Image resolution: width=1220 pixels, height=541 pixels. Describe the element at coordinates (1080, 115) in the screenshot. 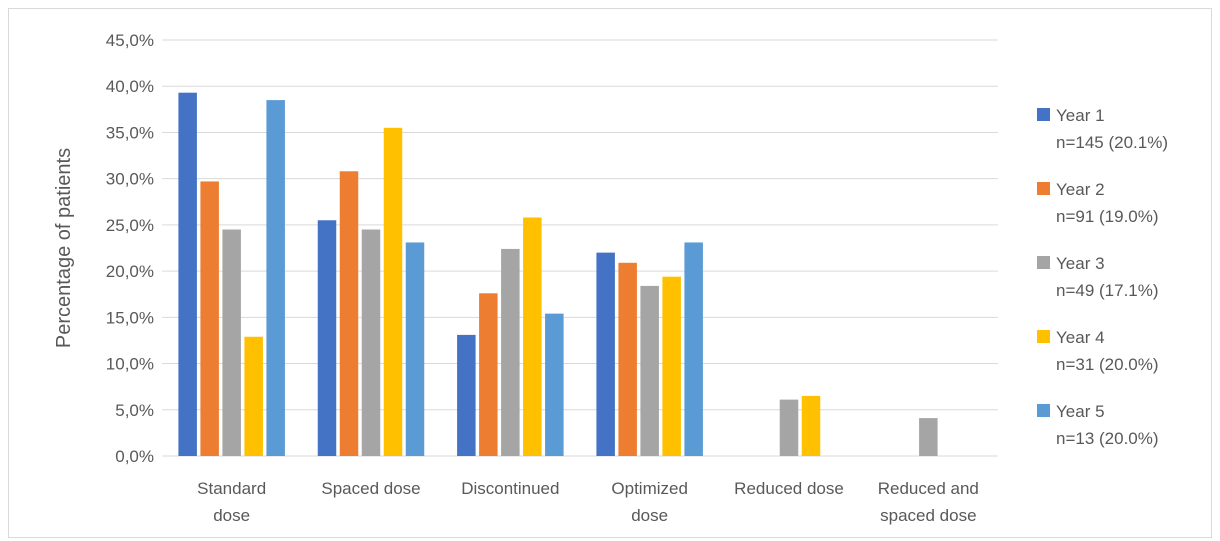

I see `legend-label: Year 1` at that location.